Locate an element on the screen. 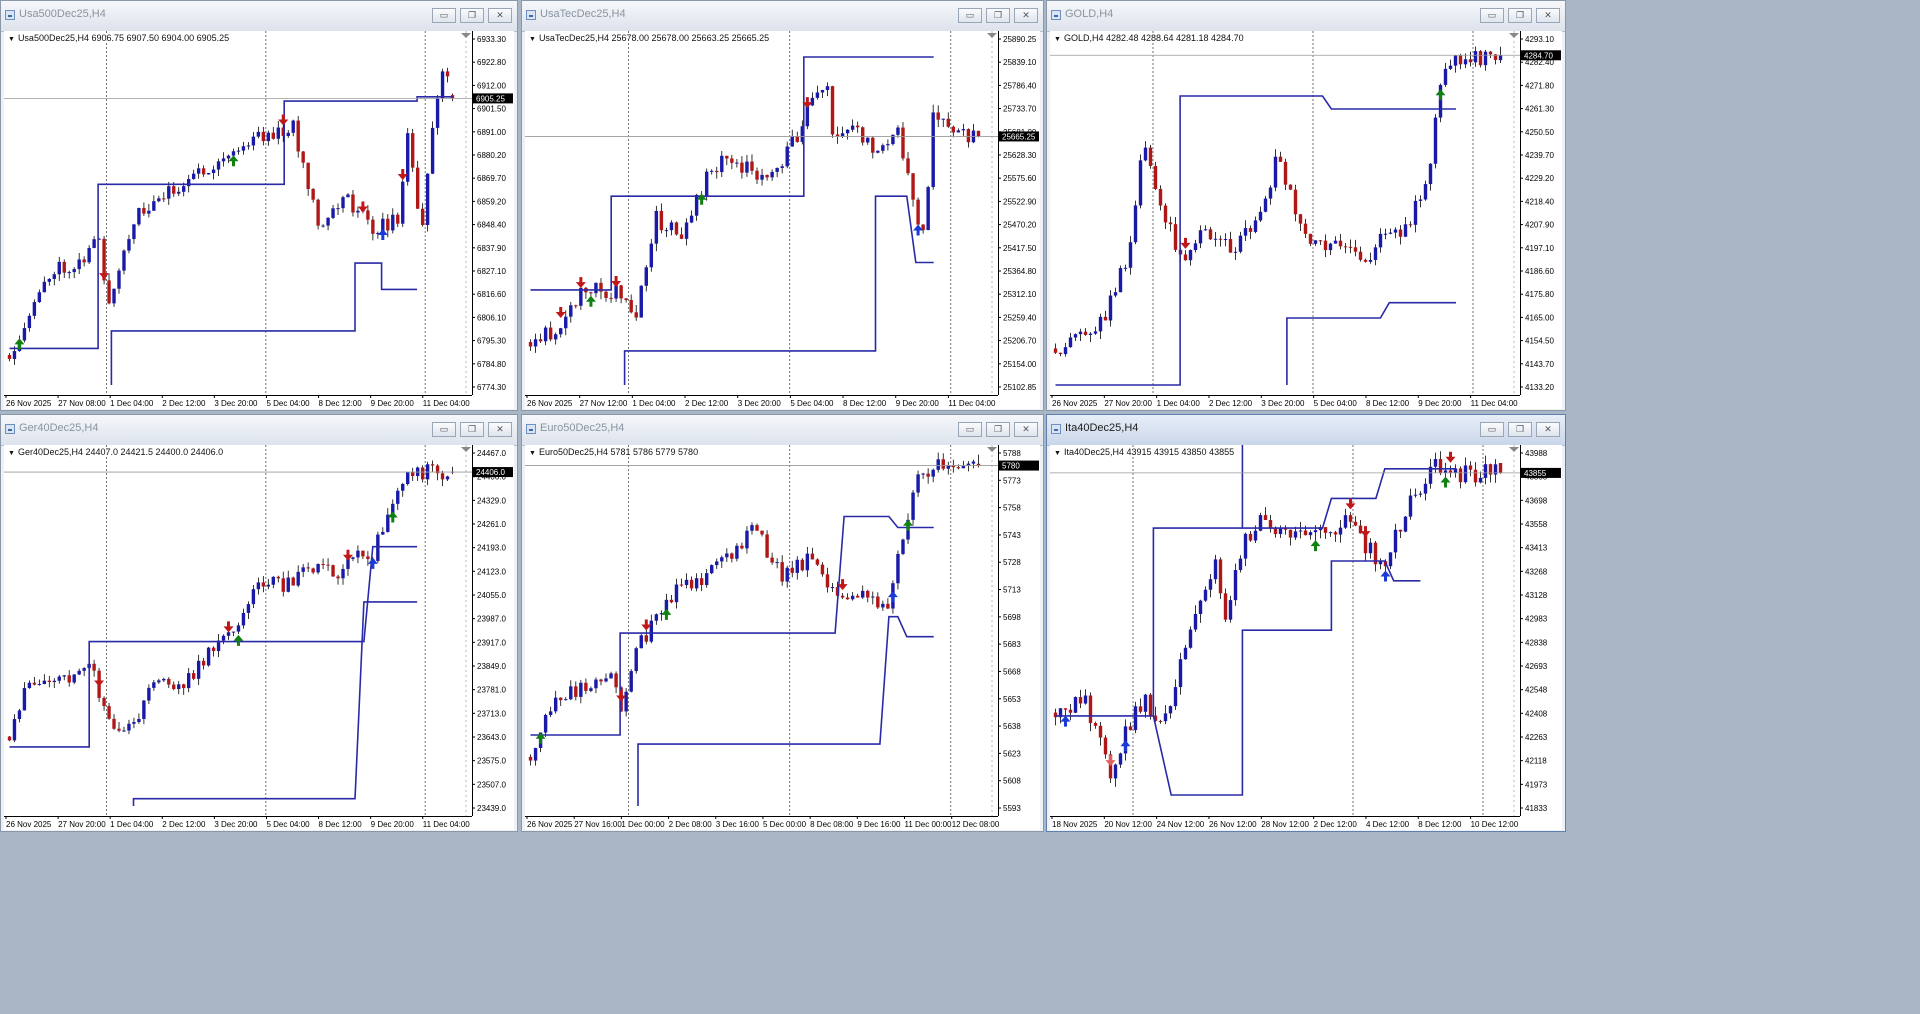 The width and height of the screenshot is (1920, 1014). y-tick-label: 6922.80 is located at coordinates (491, 62).